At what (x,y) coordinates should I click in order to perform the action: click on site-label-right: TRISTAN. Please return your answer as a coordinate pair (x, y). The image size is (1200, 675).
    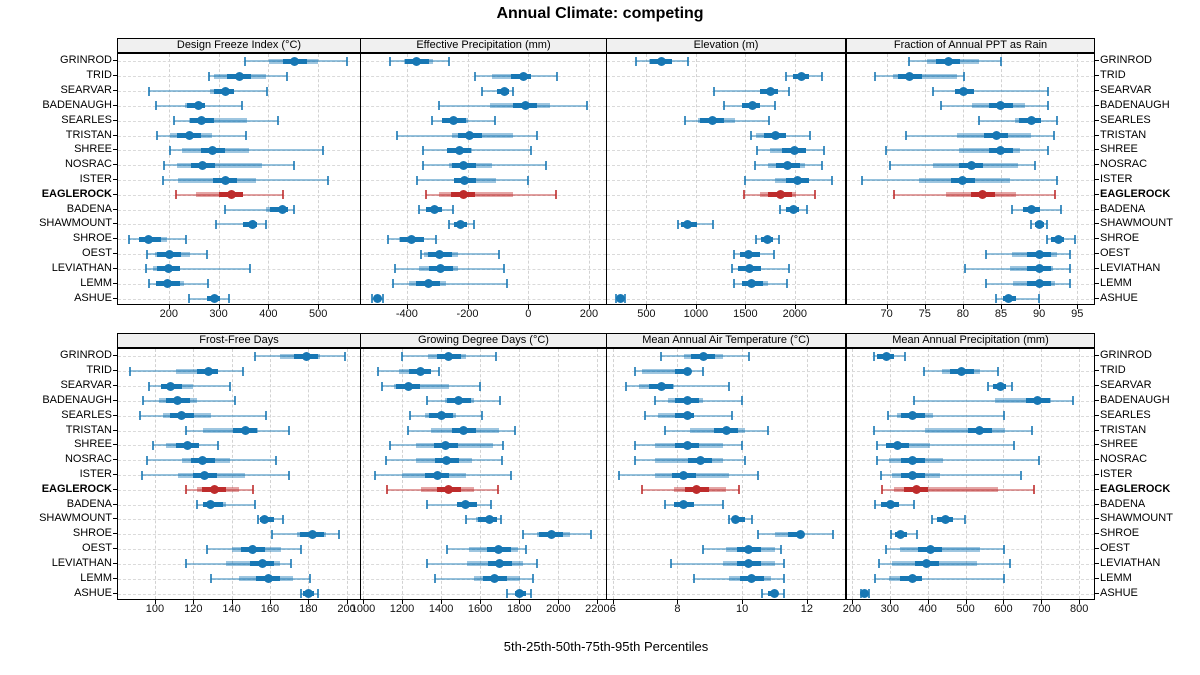
    Looking at the image, I should click on (1123, 429).